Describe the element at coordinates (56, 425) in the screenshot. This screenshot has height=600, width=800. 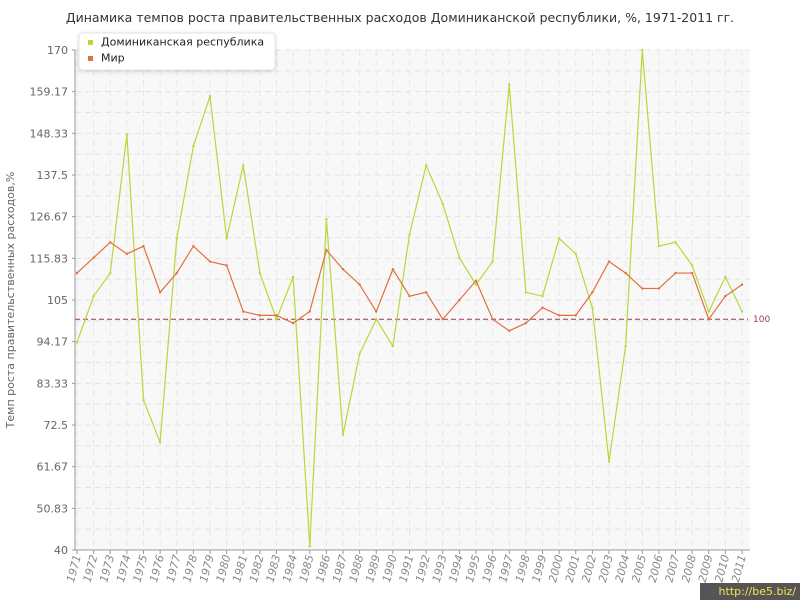
I see `y-tick-label: 72.5` at that location.